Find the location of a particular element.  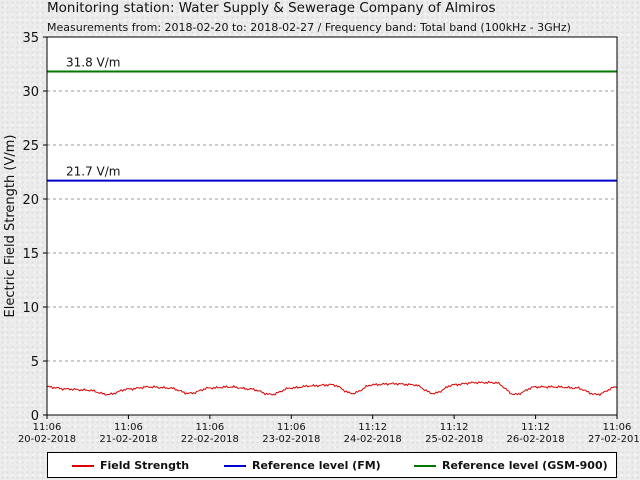

reference-label-fm: 21.7 V/m is located at coordinates (93, 172).